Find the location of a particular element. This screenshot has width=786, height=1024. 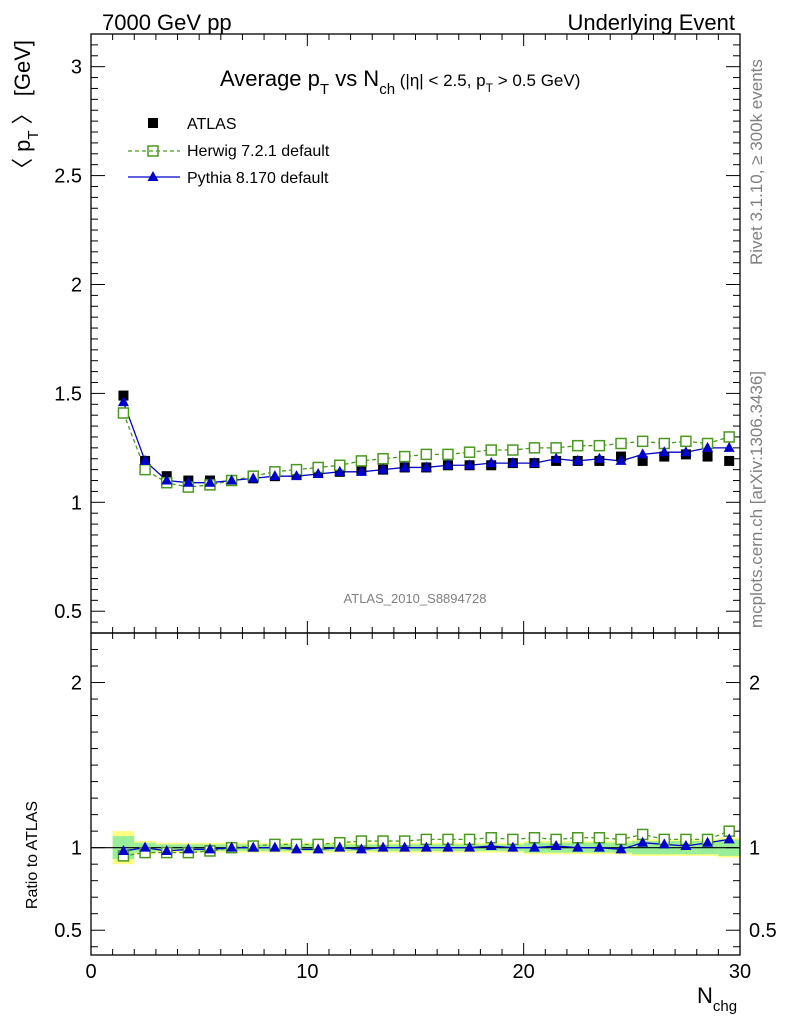

ratio-y-tick-label-right: 1 is located at coordinates (754, 849).